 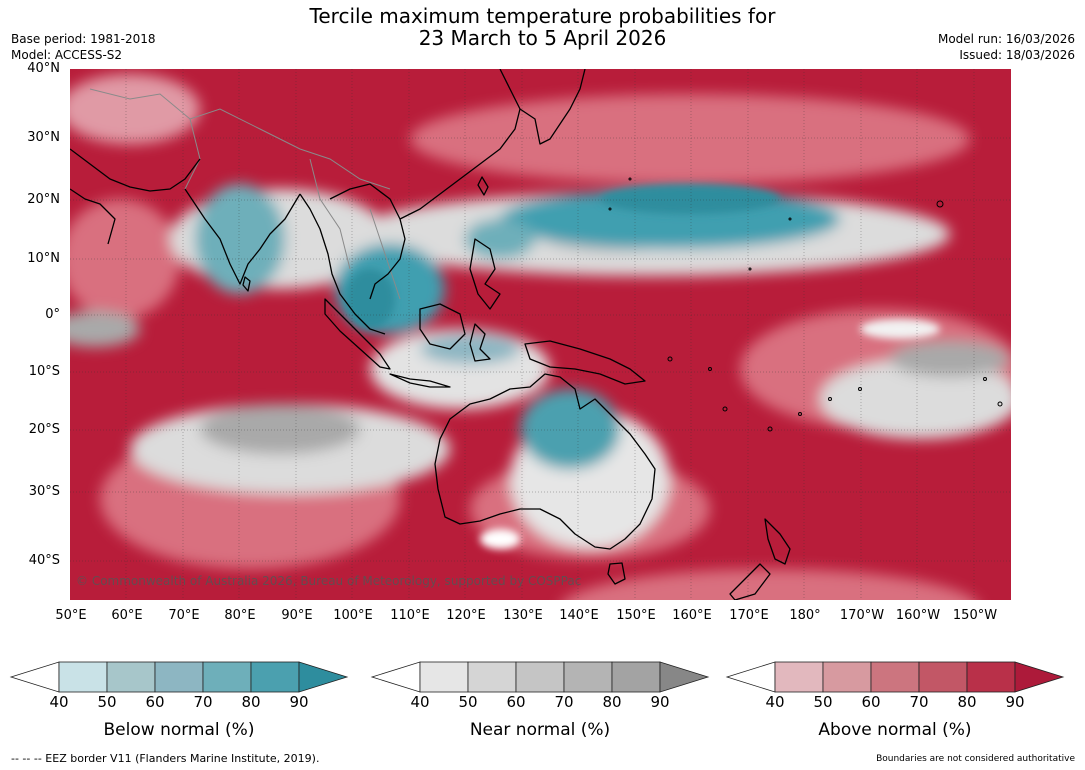 I want to click on below-core-pacific, so click(x=690, y=199).